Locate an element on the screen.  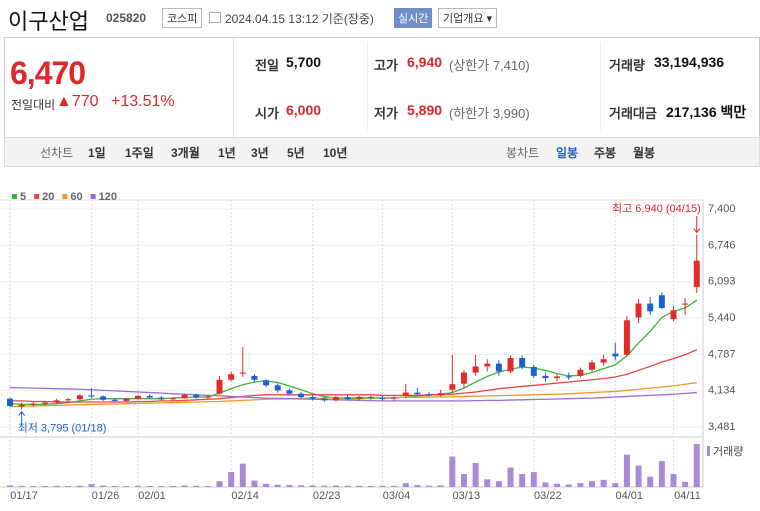
period-tab: 5년 is located at coordinates (296, 153).